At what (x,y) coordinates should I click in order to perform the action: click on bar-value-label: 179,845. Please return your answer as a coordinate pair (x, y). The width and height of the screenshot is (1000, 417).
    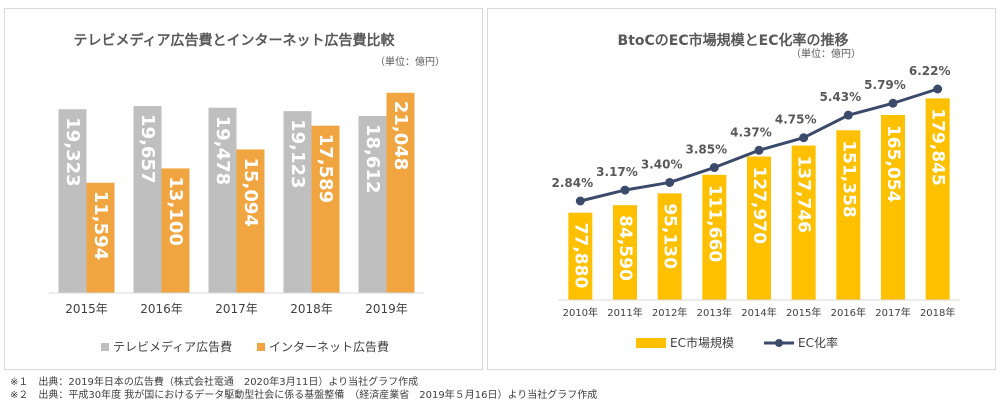
    Looking at the image, I should click on (938, 146).